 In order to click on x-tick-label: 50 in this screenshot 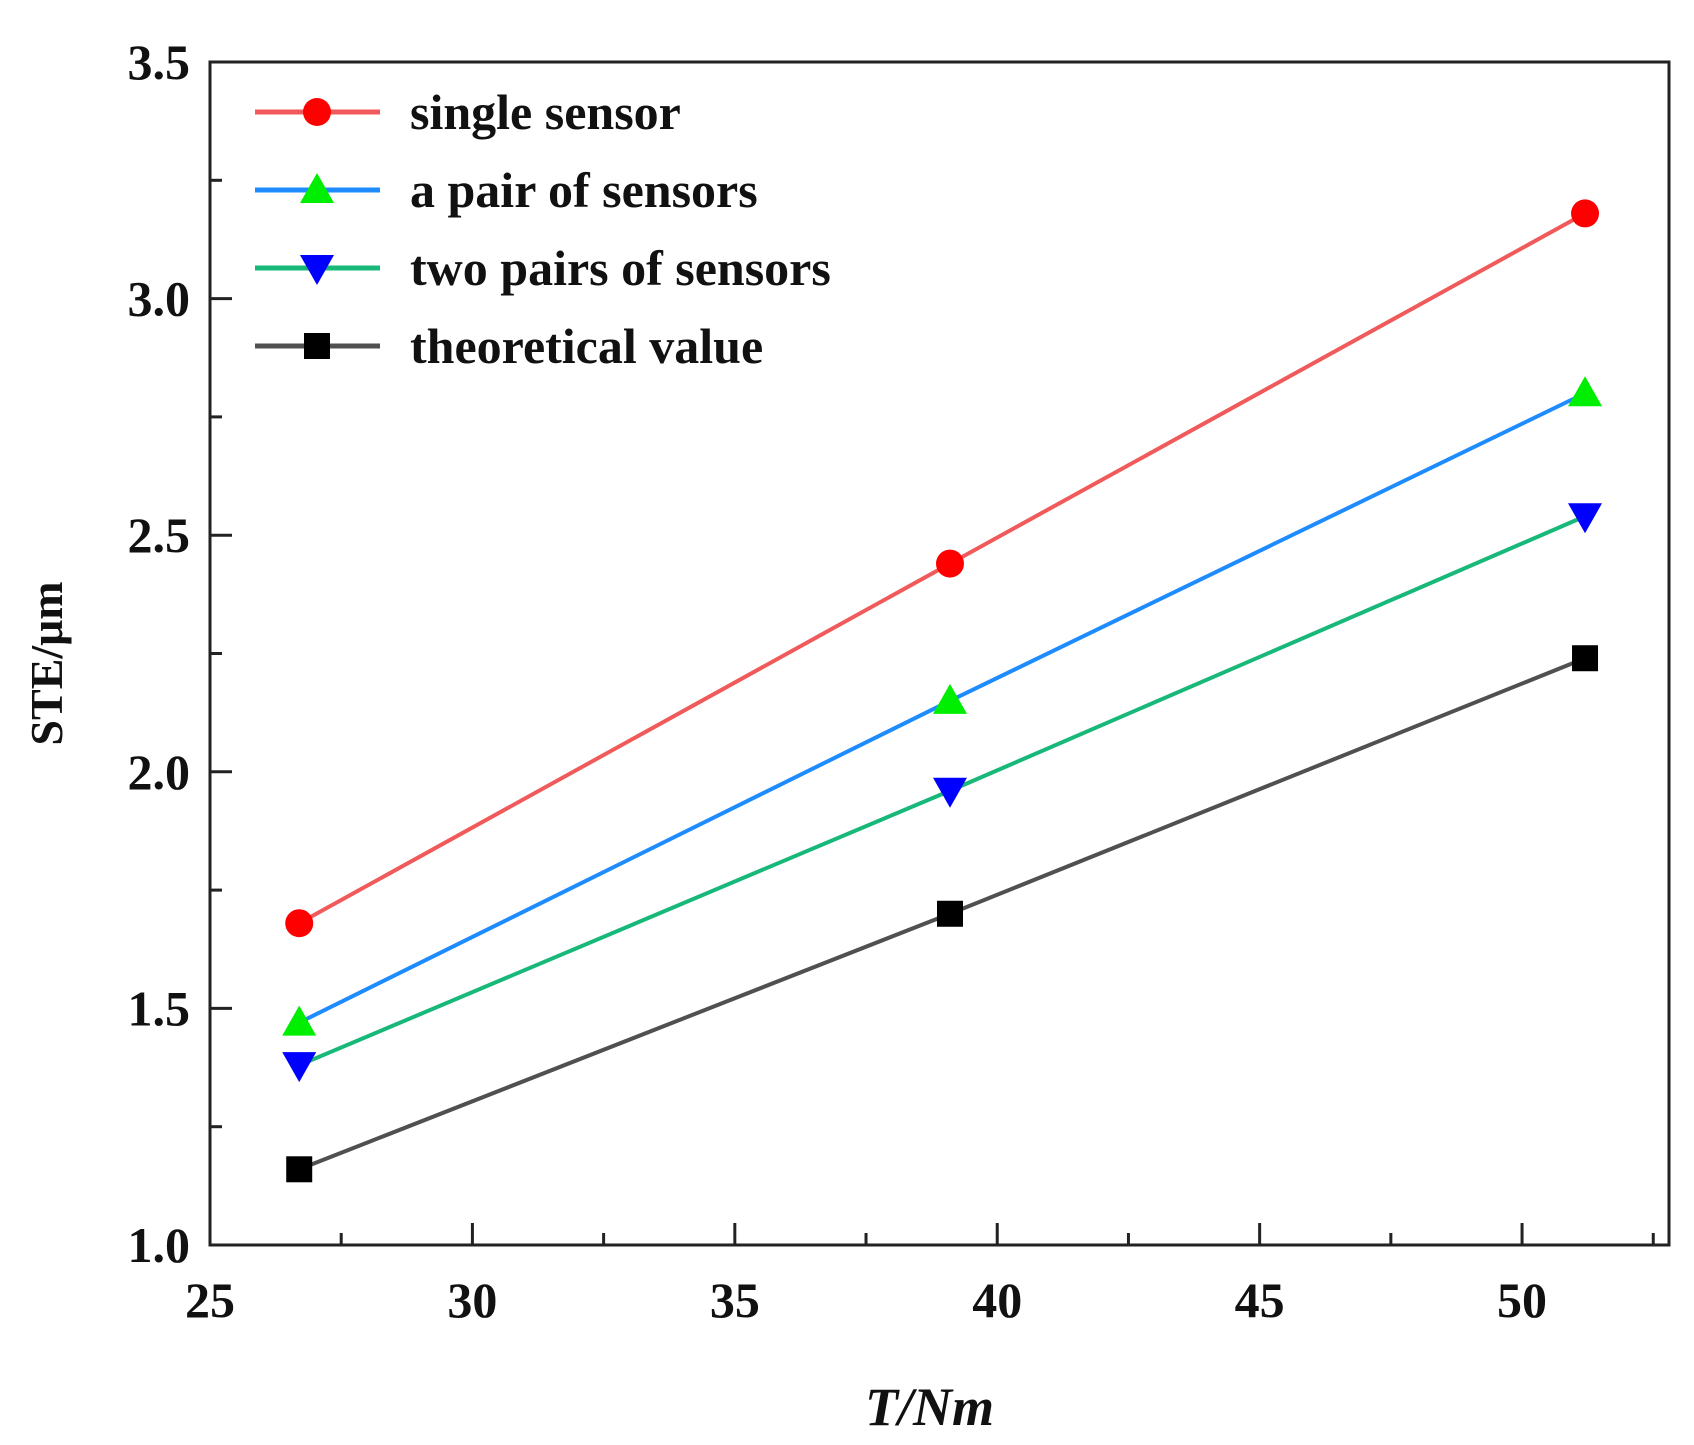, I will do `click(1522, 1300)`.